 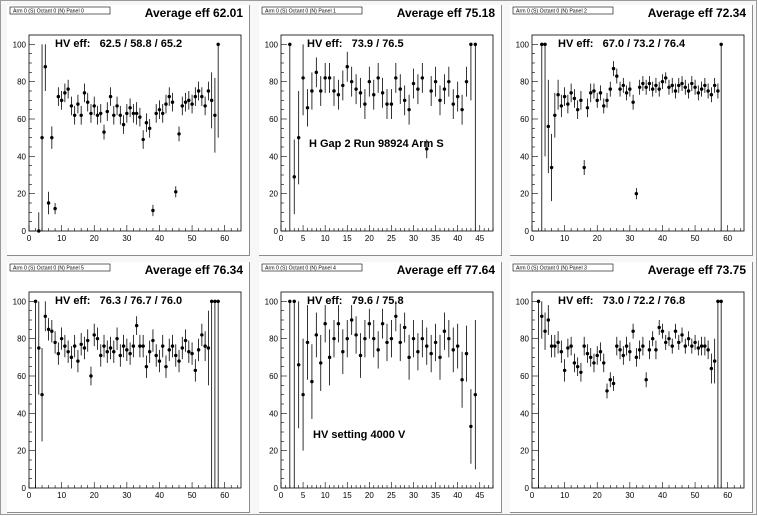 I want to click on y-tick-label: 20, so click(x=21, y=451).